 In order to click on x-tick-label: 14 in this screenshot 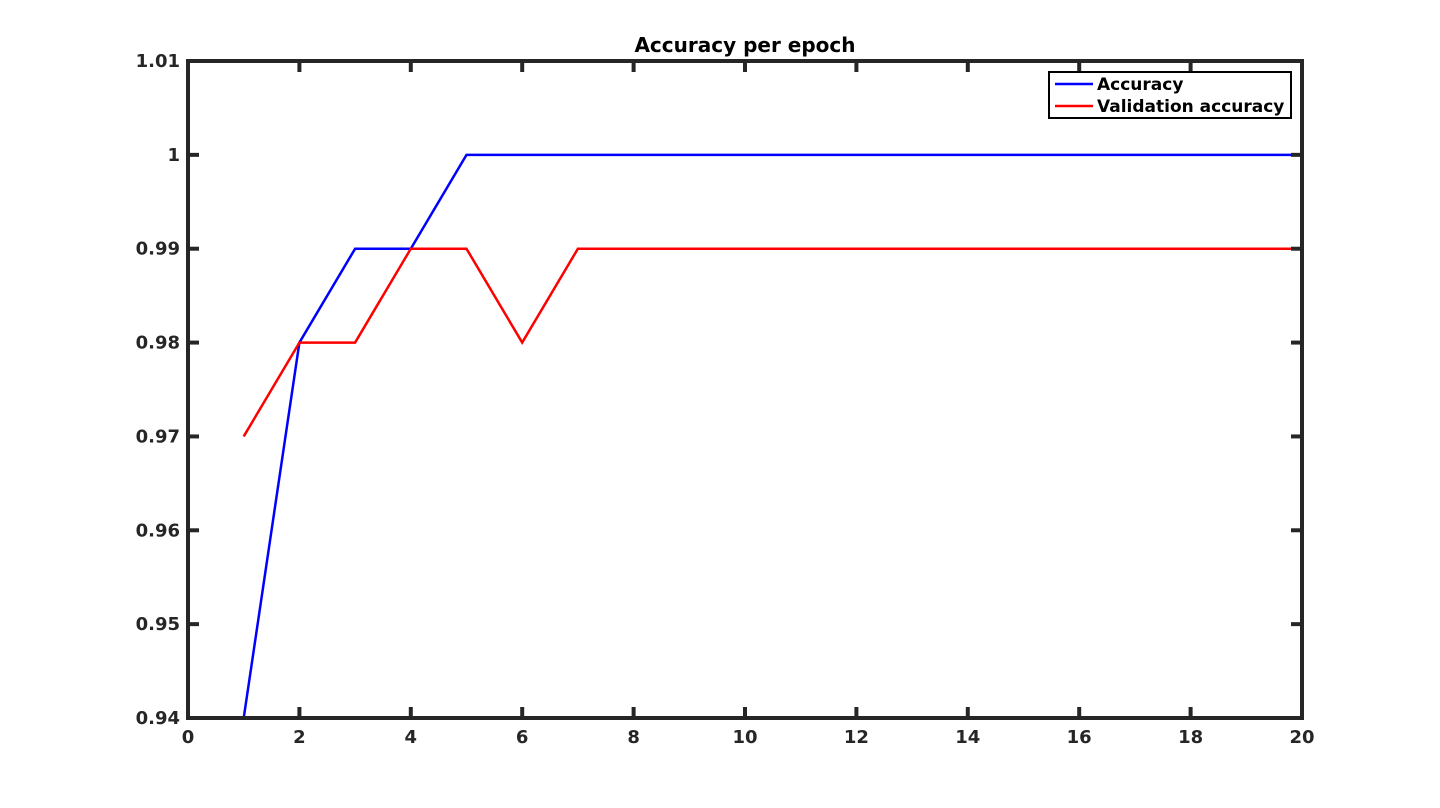, I will do `click(967, 737)`.